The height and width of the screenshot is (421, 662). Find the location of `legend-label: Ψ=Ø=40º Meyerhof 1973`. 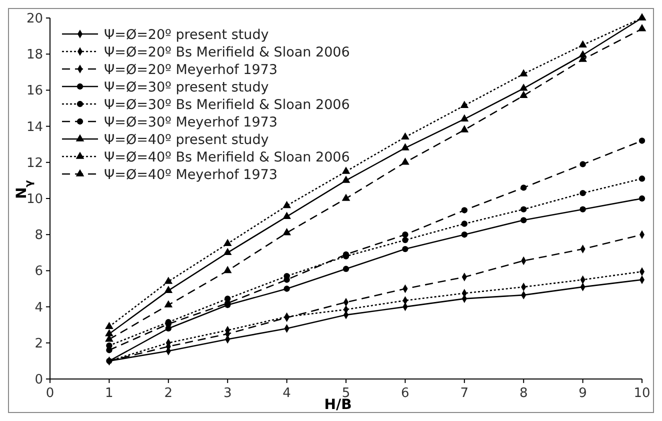

legend-label: Ψ=Ø=40º Meyerhof 1973 is located at coordinates (191, 175).